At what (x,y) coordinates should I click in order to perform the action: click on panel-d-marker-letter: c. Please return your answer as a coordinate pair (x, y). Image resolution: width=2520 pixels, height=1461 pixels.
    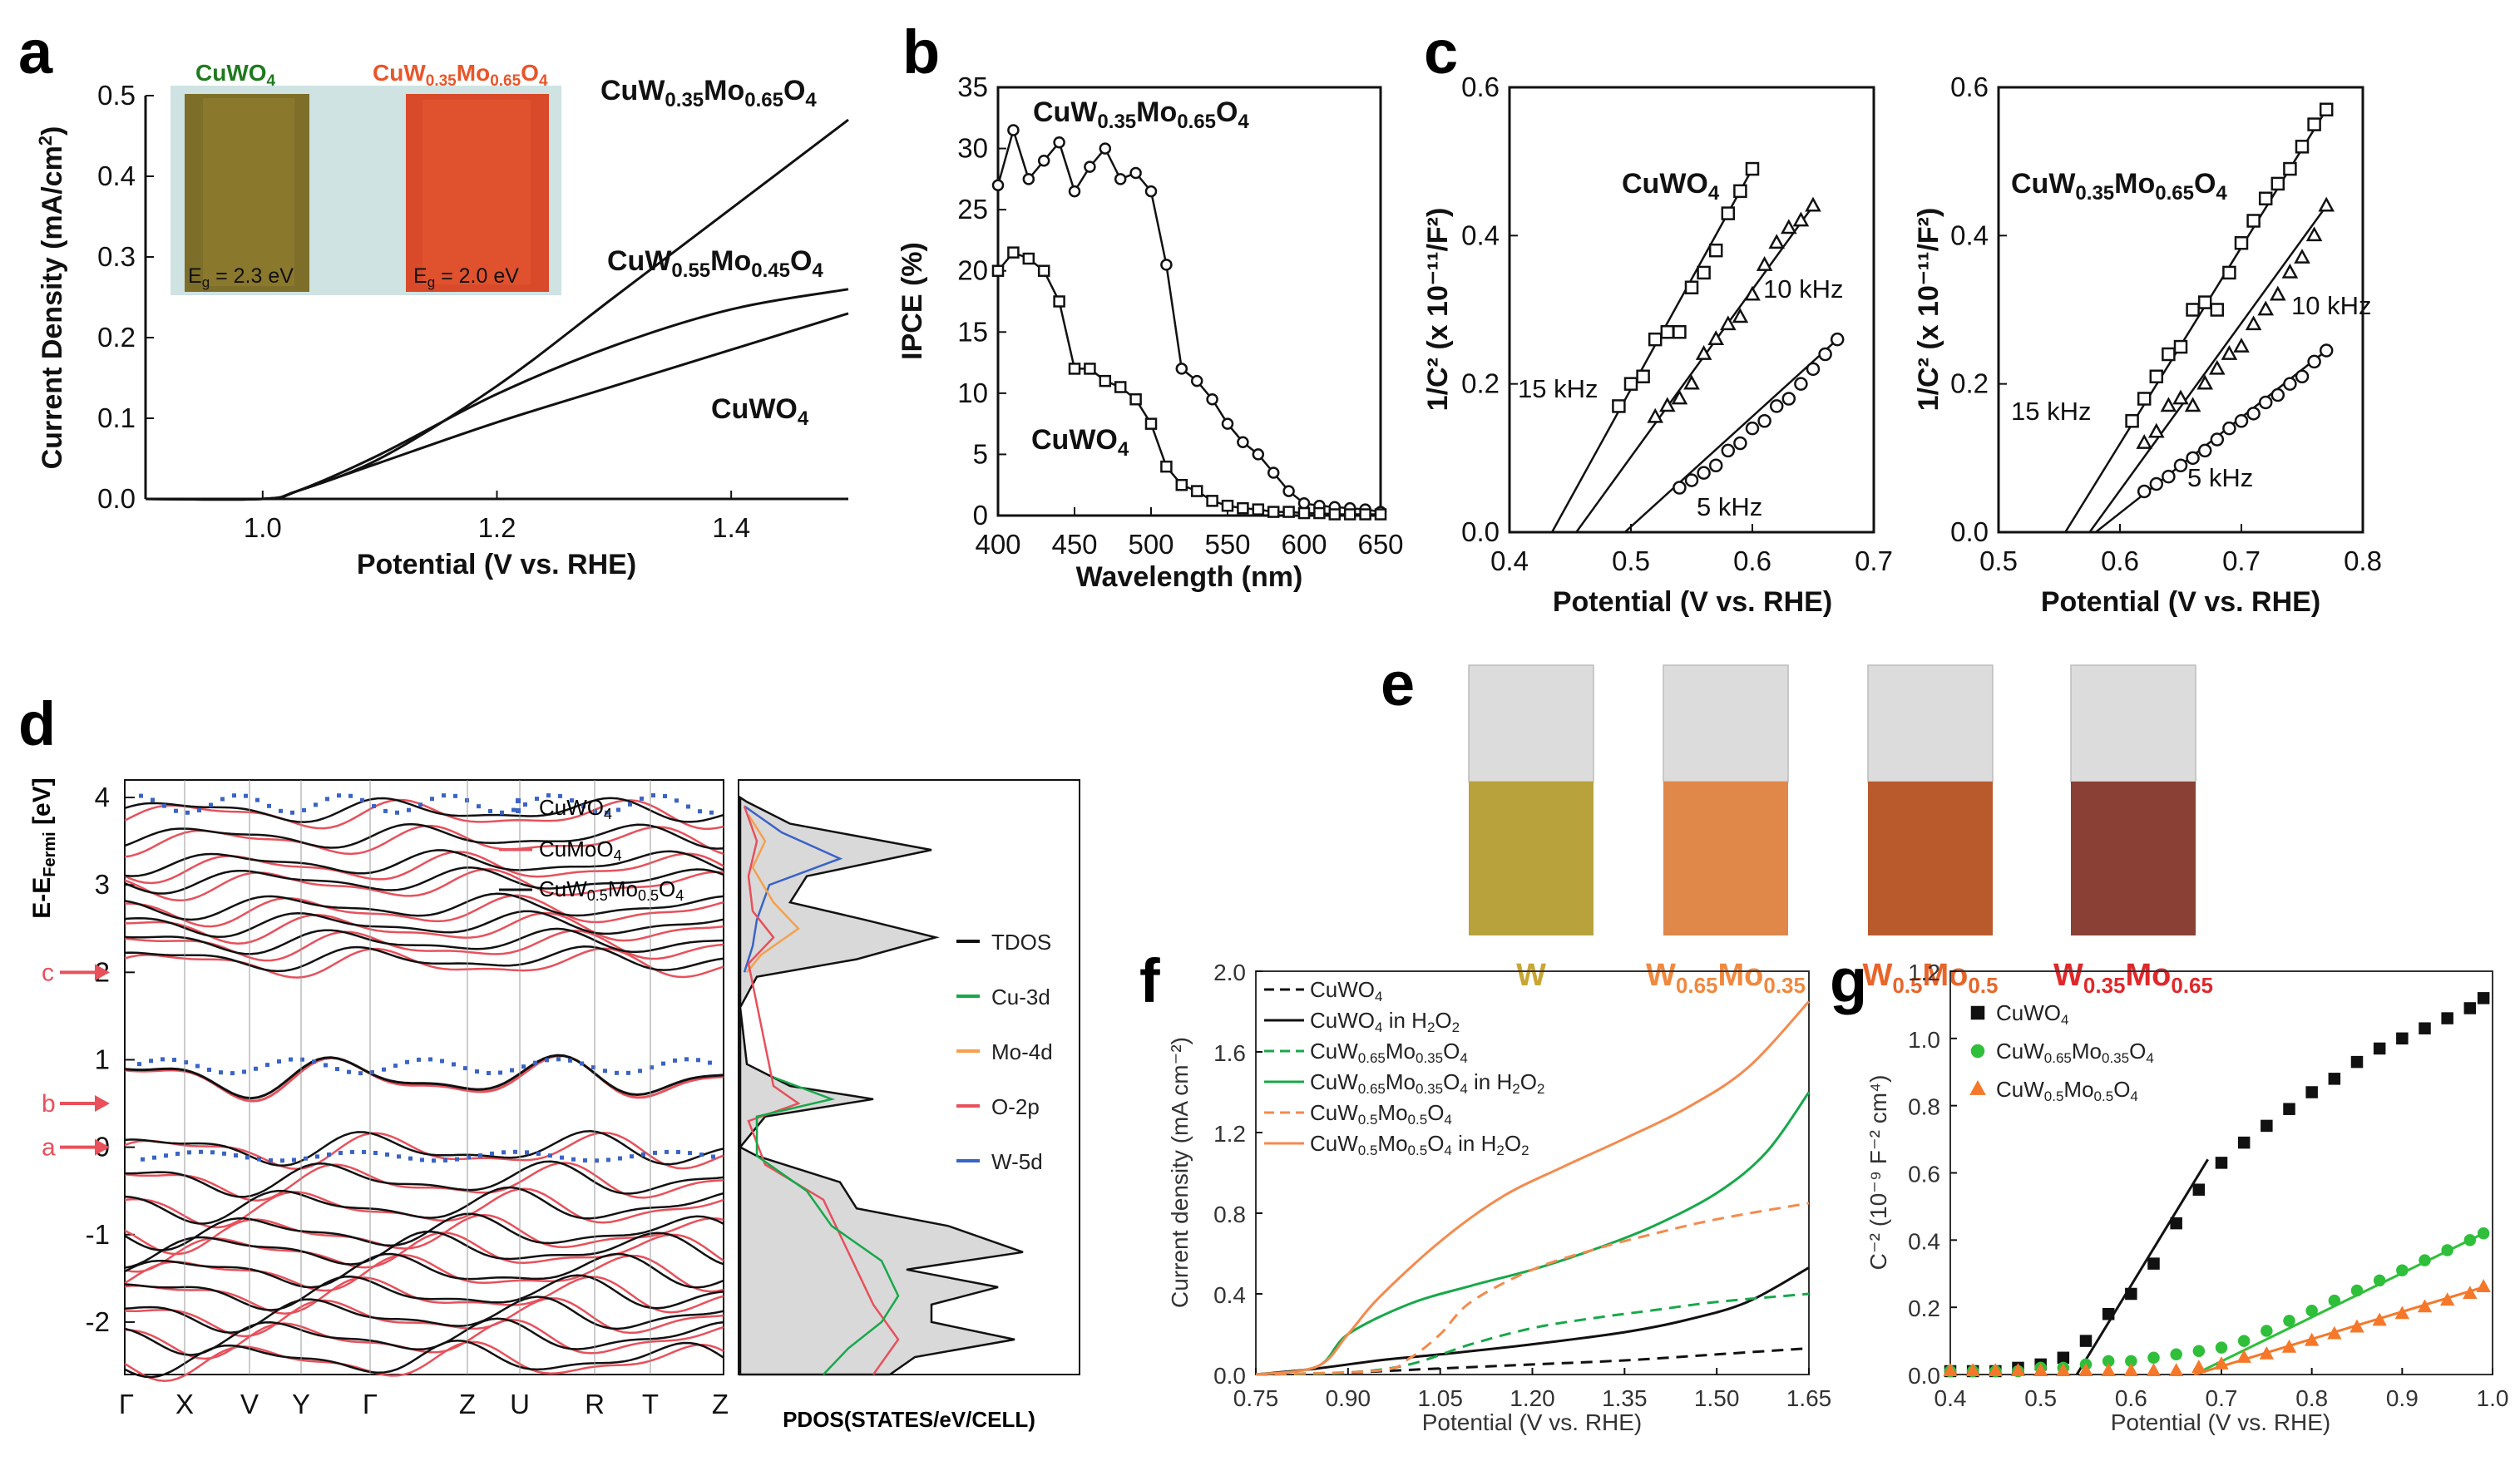
    Looking at the image, I should click on (48, 972).